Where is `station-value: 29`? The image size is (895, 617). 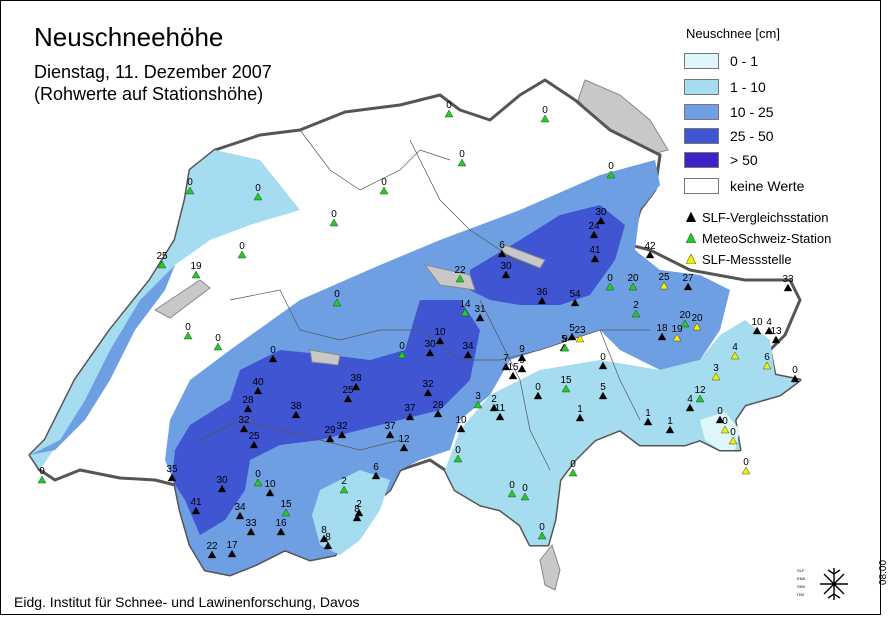 station-value: 29 is located at coordinates (330, 430).